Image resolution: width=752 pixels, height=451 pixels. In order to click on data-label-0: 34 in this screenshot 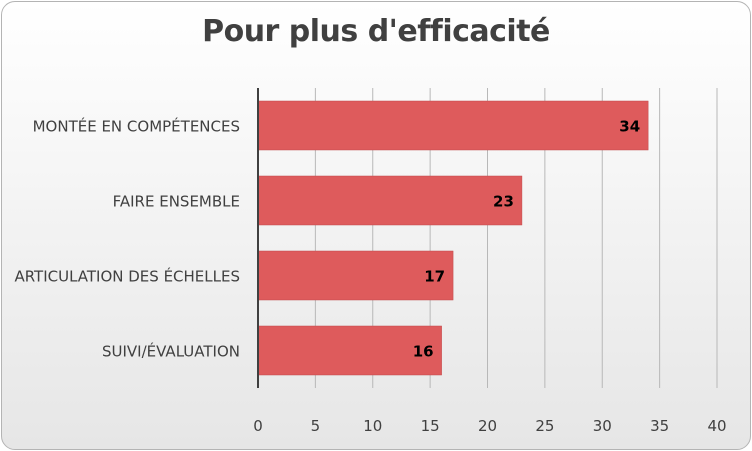, I will do `click(629, 127)`.